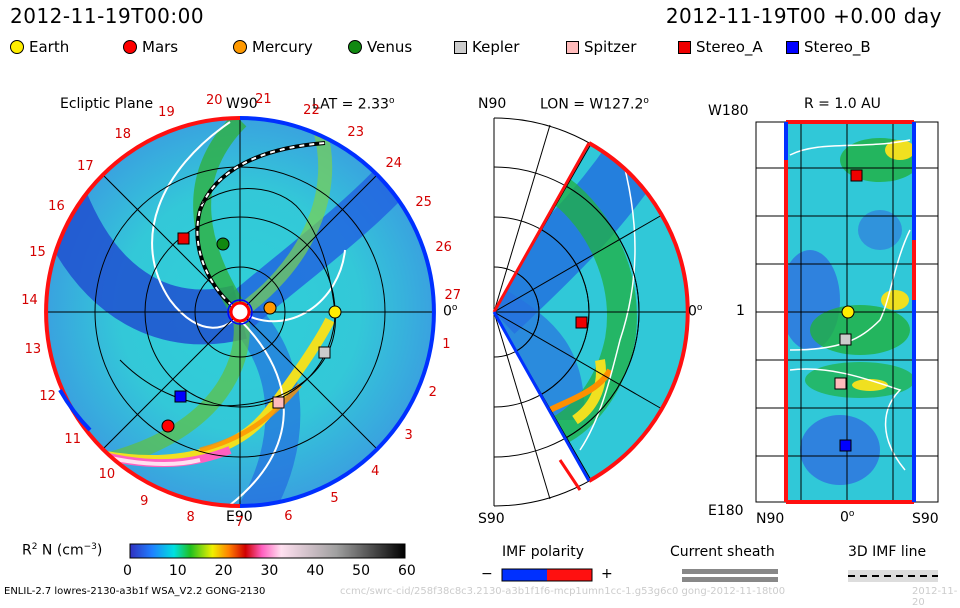 The image size is (960, 608). I want to click on legend-item-stereo-b: Stereo_B, so click(828, 47).